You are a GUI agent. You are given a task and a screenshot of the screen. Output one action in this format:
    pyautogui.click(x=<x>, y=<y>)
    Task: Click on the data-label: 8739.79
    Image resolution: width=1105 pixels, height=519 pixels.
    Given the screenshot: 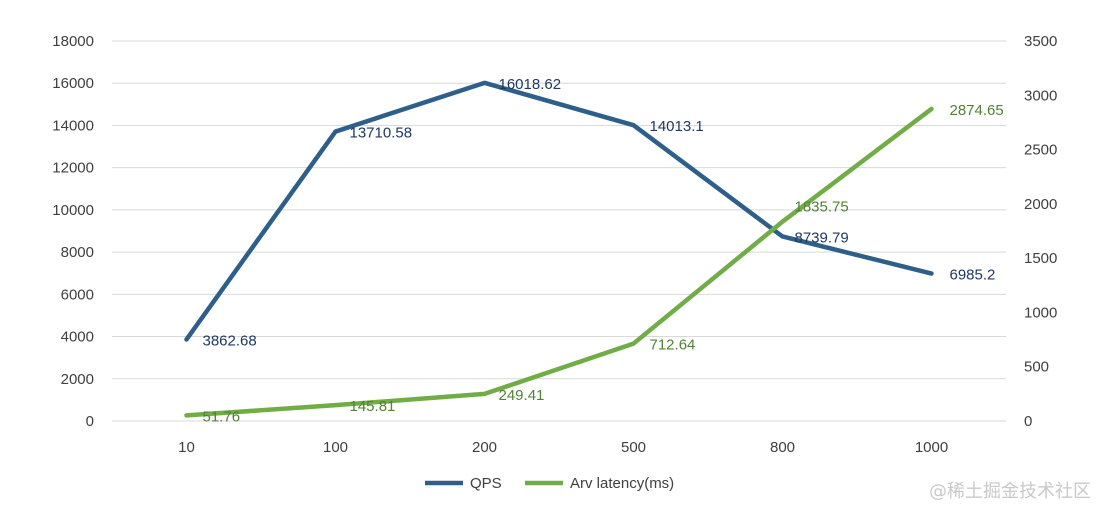 What is the action you would take?
    pyautogui.click(x=822, y=237)
    